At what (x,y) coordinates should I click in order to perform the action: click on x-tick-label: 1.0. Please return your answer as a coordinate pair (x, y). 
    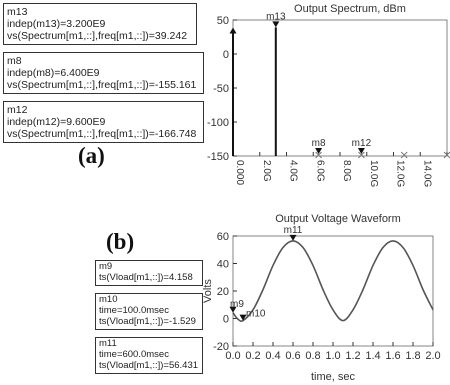
    Looking at the image, I should click on (332, 356).